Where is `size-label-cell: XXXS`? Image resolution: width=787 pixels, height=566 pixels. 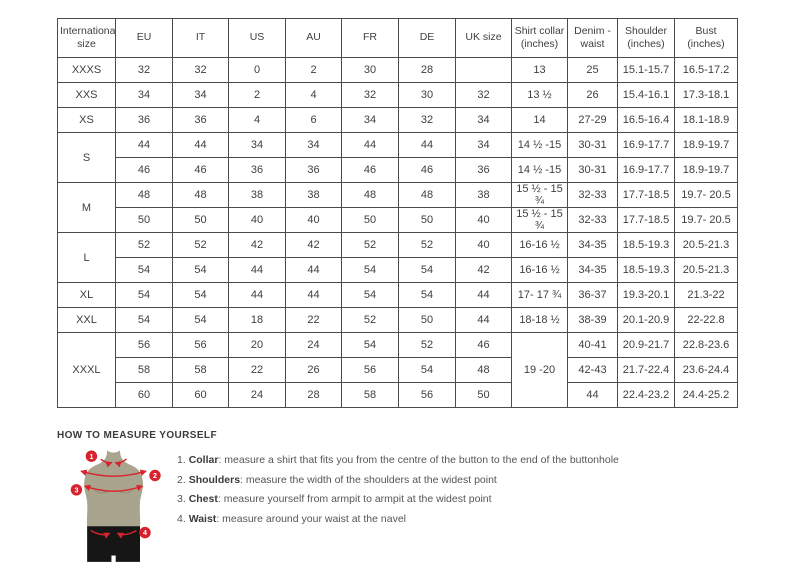 size-label-cell: XXXS is located at coordinates (86, 70).